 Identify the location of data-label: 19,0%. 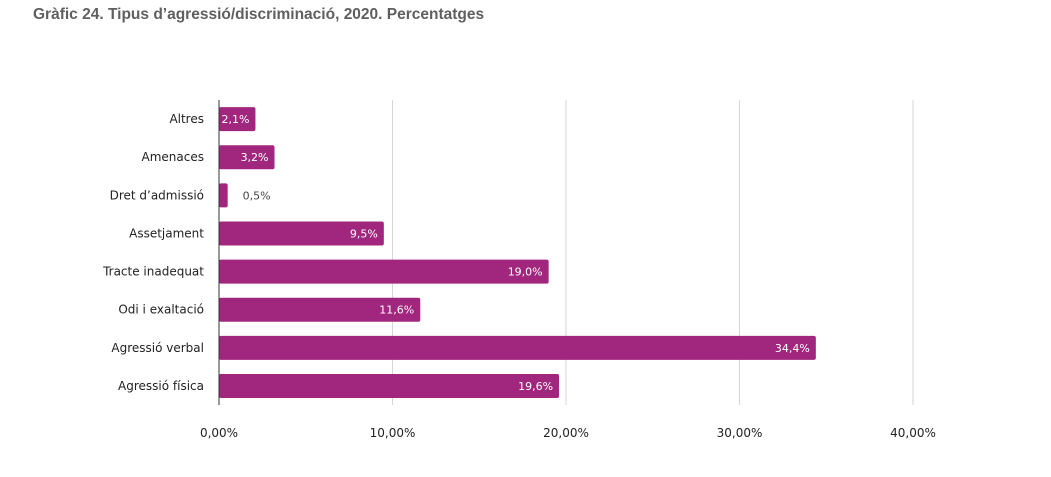
(525, 272).